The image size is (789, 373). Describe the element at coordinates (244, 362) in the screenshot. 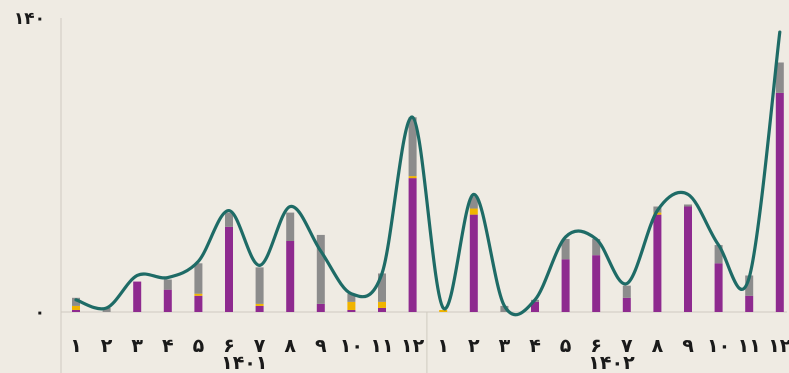

I see `group-label: ۱۴۰۱` at that location.